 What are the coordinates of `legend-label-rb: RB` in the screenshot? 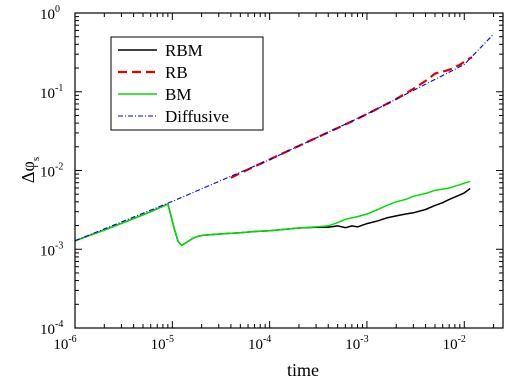 It's located at (176, 72).